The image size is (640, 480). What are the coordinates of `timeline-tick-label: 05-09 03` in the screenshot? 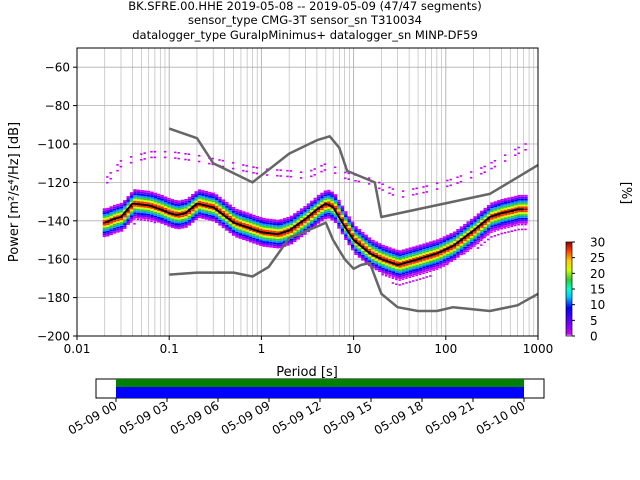 It's located at (144, 417).